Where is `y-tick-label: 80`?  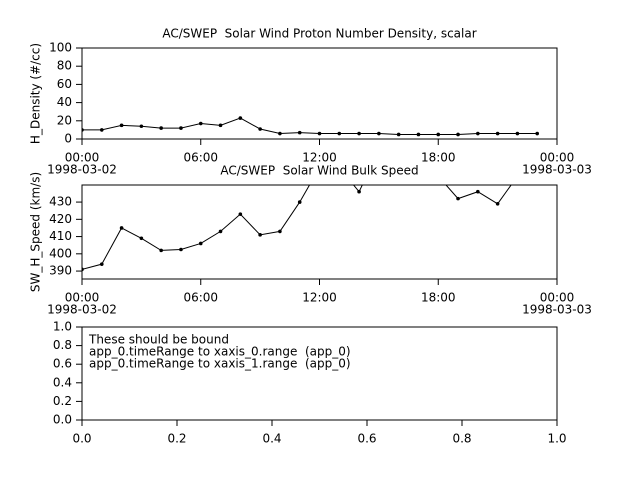
y-tick-label: 80 is located at coordinates (64, 66).